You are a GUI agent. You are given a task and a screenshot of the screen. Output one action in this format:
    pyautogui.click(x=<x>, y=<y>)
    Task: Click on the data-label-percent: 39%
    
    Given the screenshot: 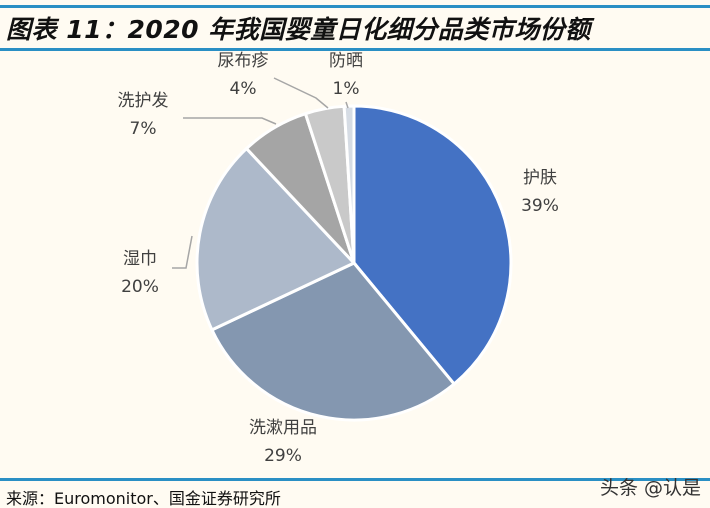 What is the action you would take?
    pyautogui.click(x=540, y=206)
    